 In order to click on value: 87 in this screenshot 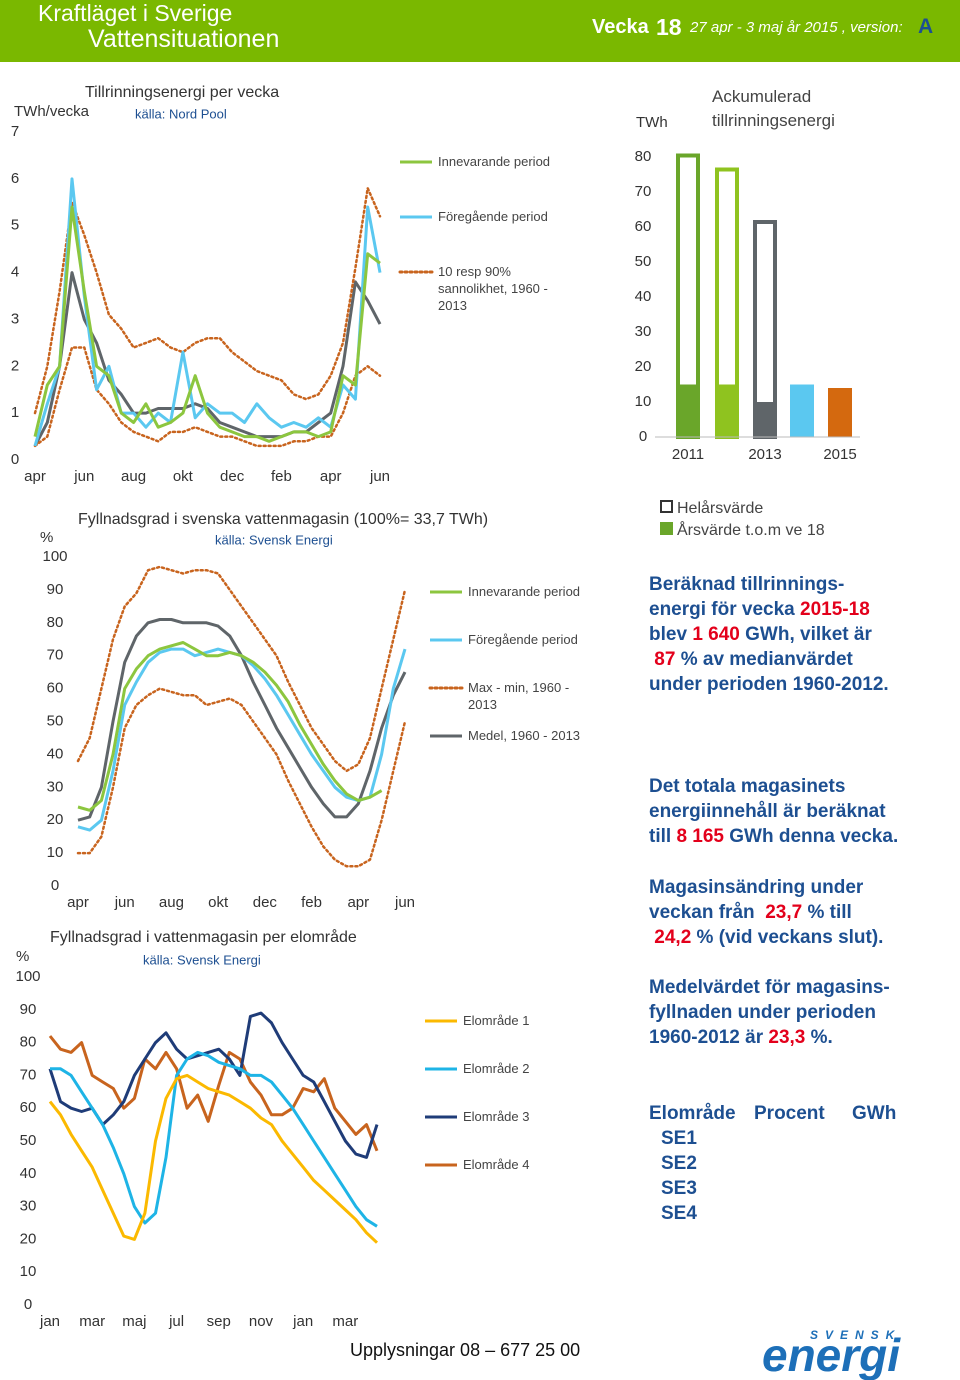, I will do `click(665, 659)`.